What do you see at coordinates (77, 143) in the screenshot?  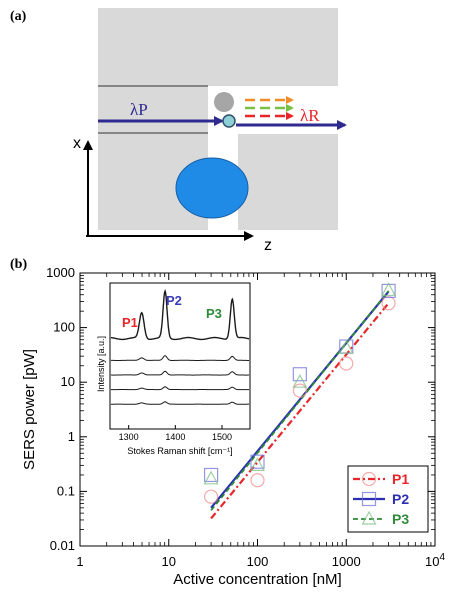 I see `x-axis-letter: x` at bounding box center [77, 143].